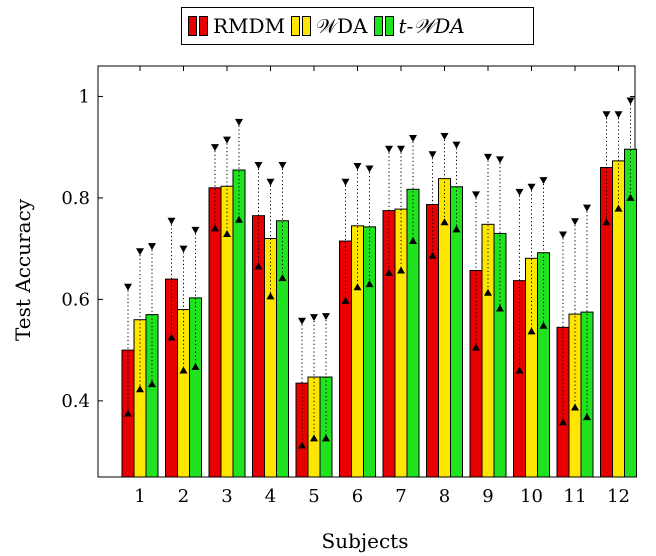  I want to click on legend-swatch-wda, so click(302, 26).